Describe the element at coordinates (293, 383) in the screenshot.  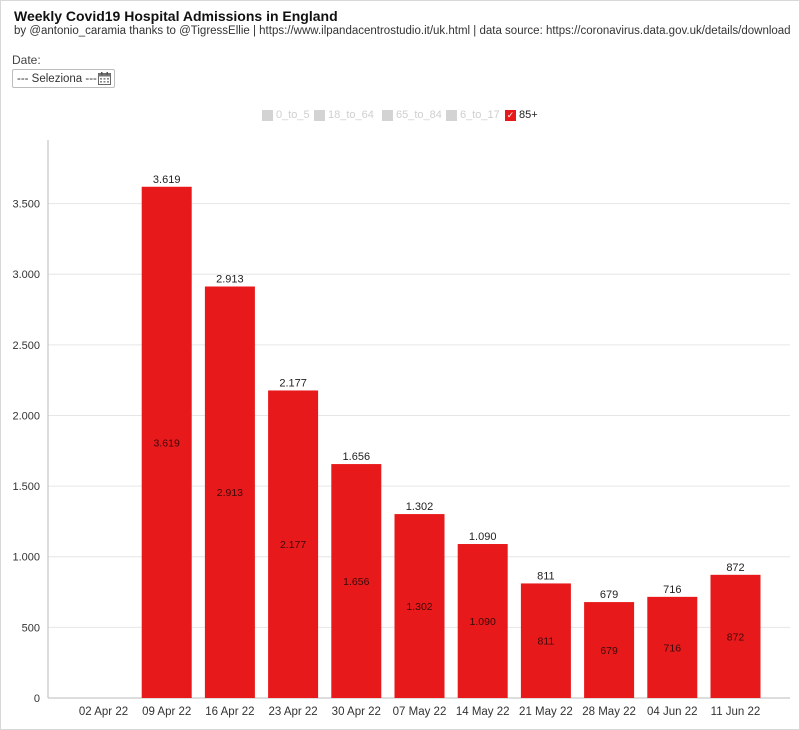
I see `bar-value-label: 2.177` at that location.